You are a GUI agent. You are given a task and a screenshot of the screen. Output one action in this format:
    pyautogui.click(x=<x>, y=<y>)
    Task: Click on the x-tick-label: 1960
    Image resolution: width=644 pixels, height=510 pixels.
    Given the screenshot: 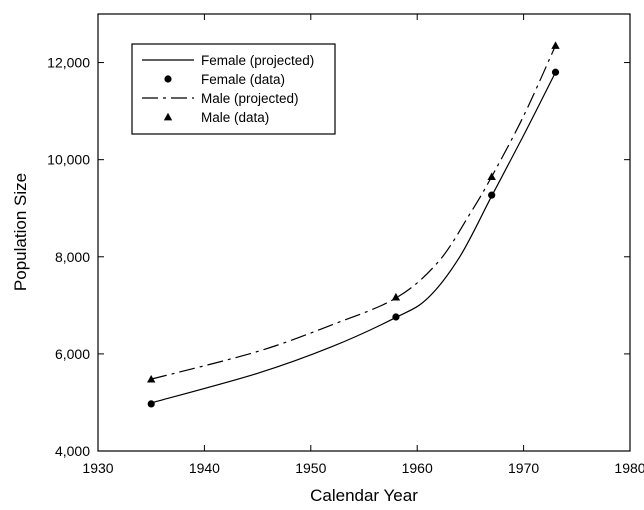 What is the action you would take?
    pyautogui.click(x=417, y=468)
    